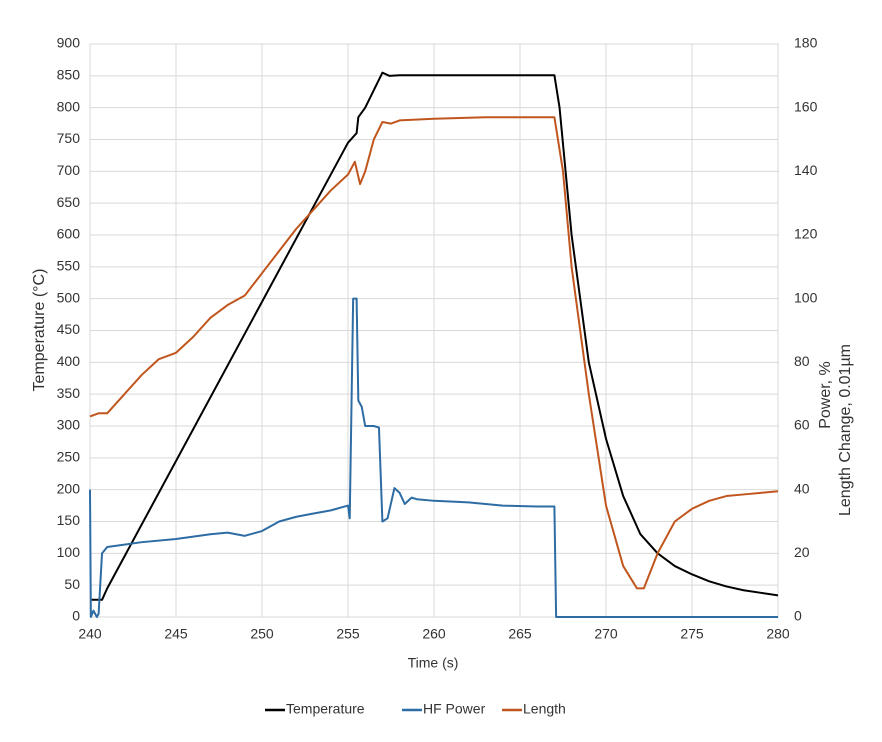 Image resolution: width=882 pixels, height=742 pixels. Describe the element at coordinates (692, 634) in the screenshot. I see `x-tick-label: 275` at that location.